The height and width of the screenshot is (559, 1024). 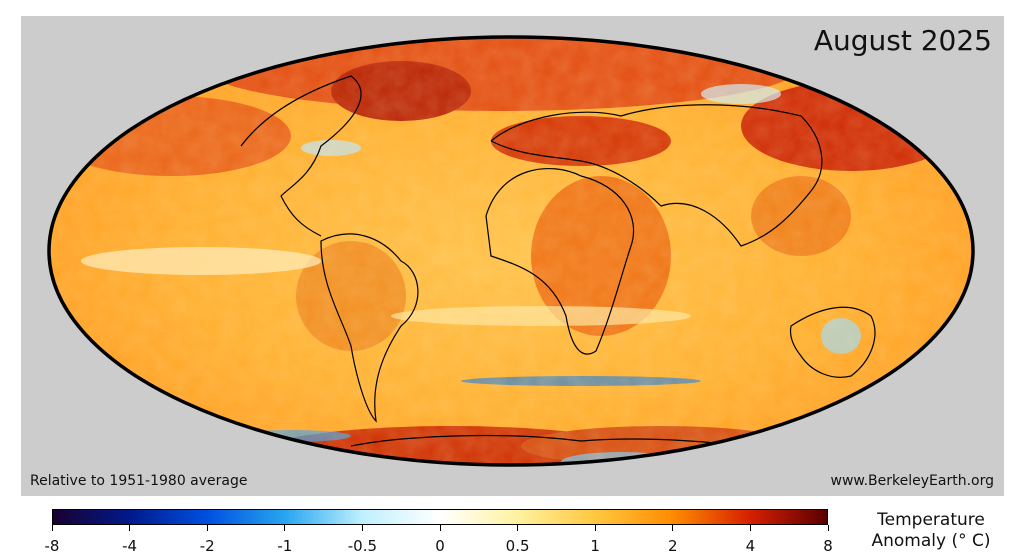 What do you see at coordinates (207, 546) in the screenshot?
I see `colorbar-tick-label: -2` at bounding box center [207, 546].